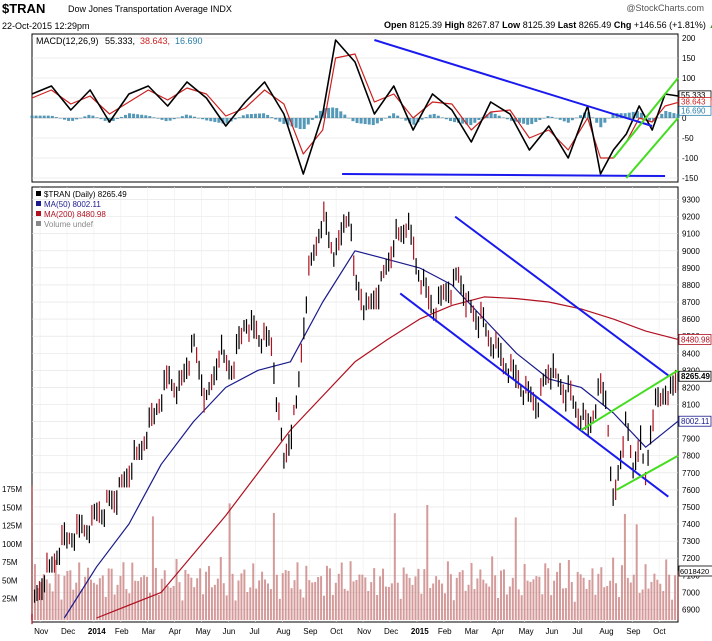 The width and height of the screenshot is (712, 641). Describe the element at coordinates (122, 631) in the screenshot. I see `x-tick-label: Feb` at that location.